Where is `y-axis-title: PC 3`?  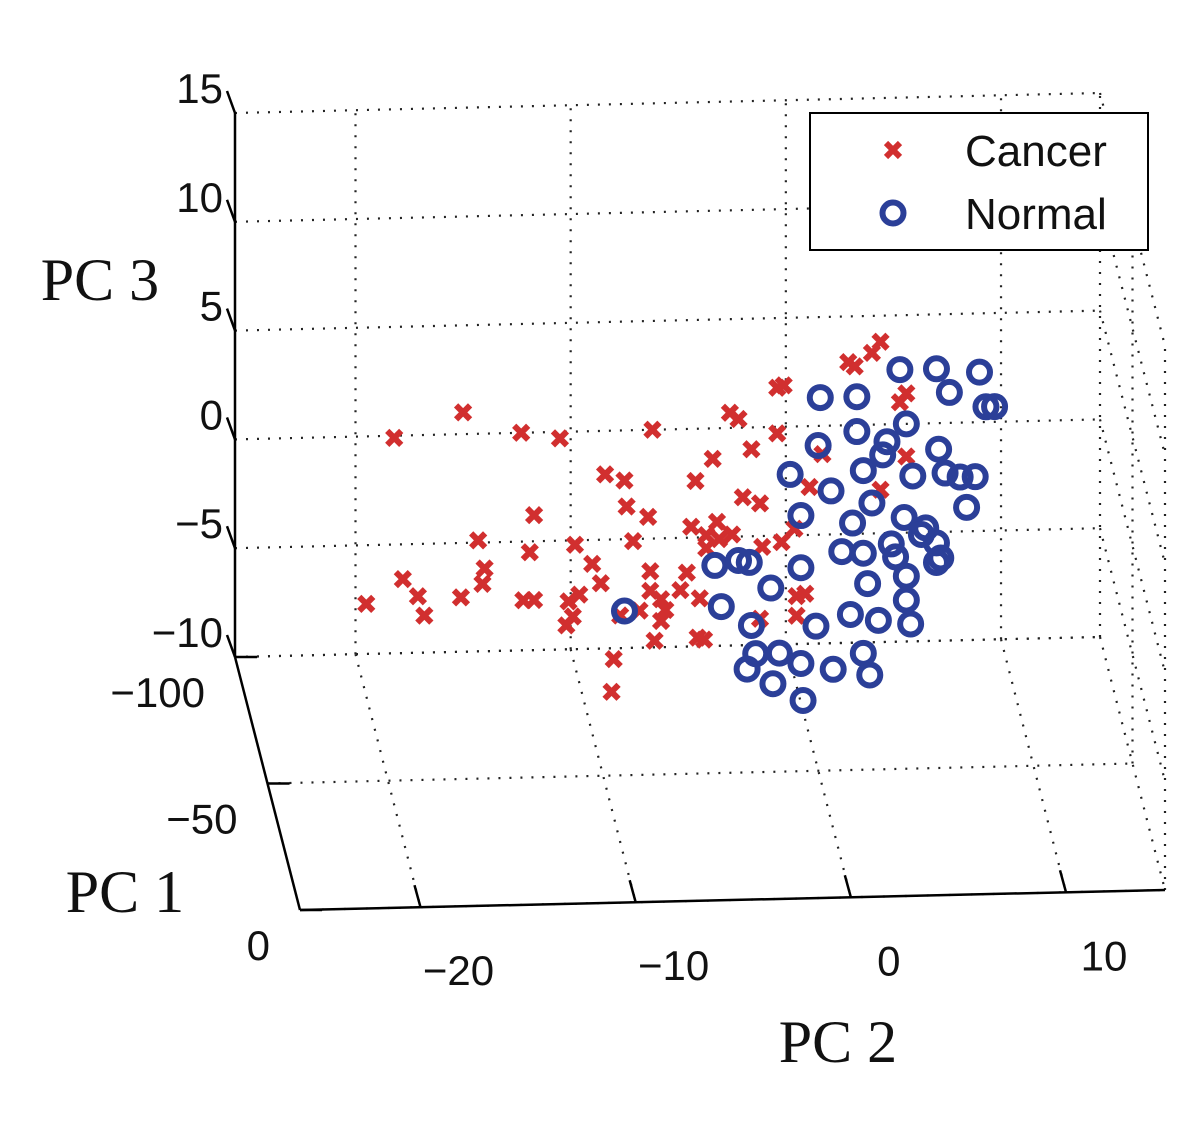 y-axis-title: PC 3 is located at coordinates (100, 280).